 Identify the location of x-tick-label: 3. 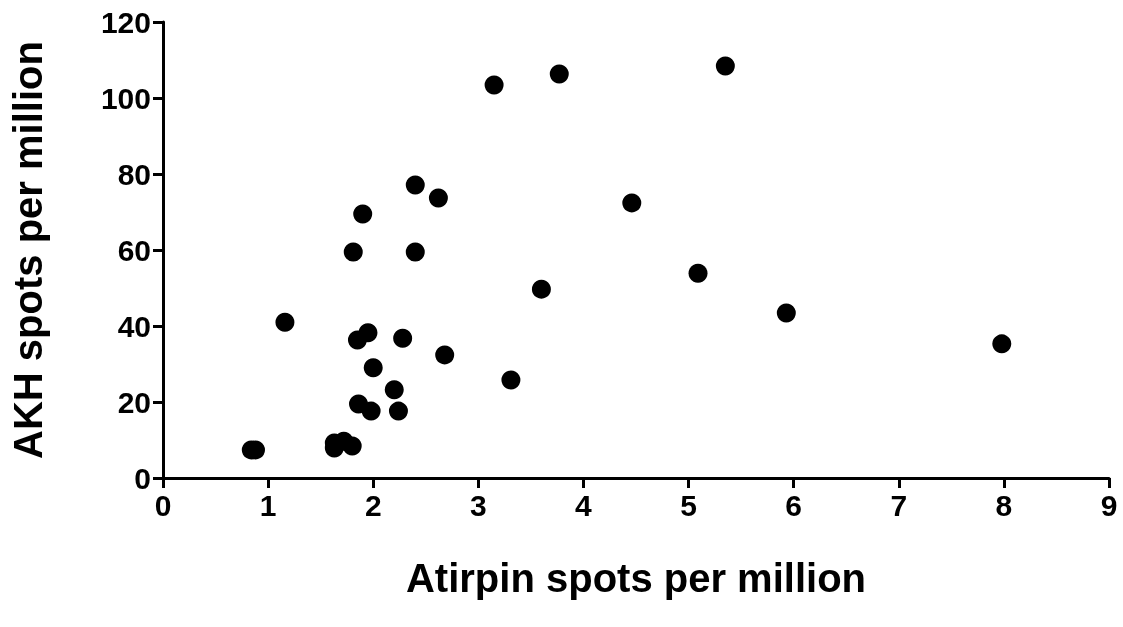
(478, 505).